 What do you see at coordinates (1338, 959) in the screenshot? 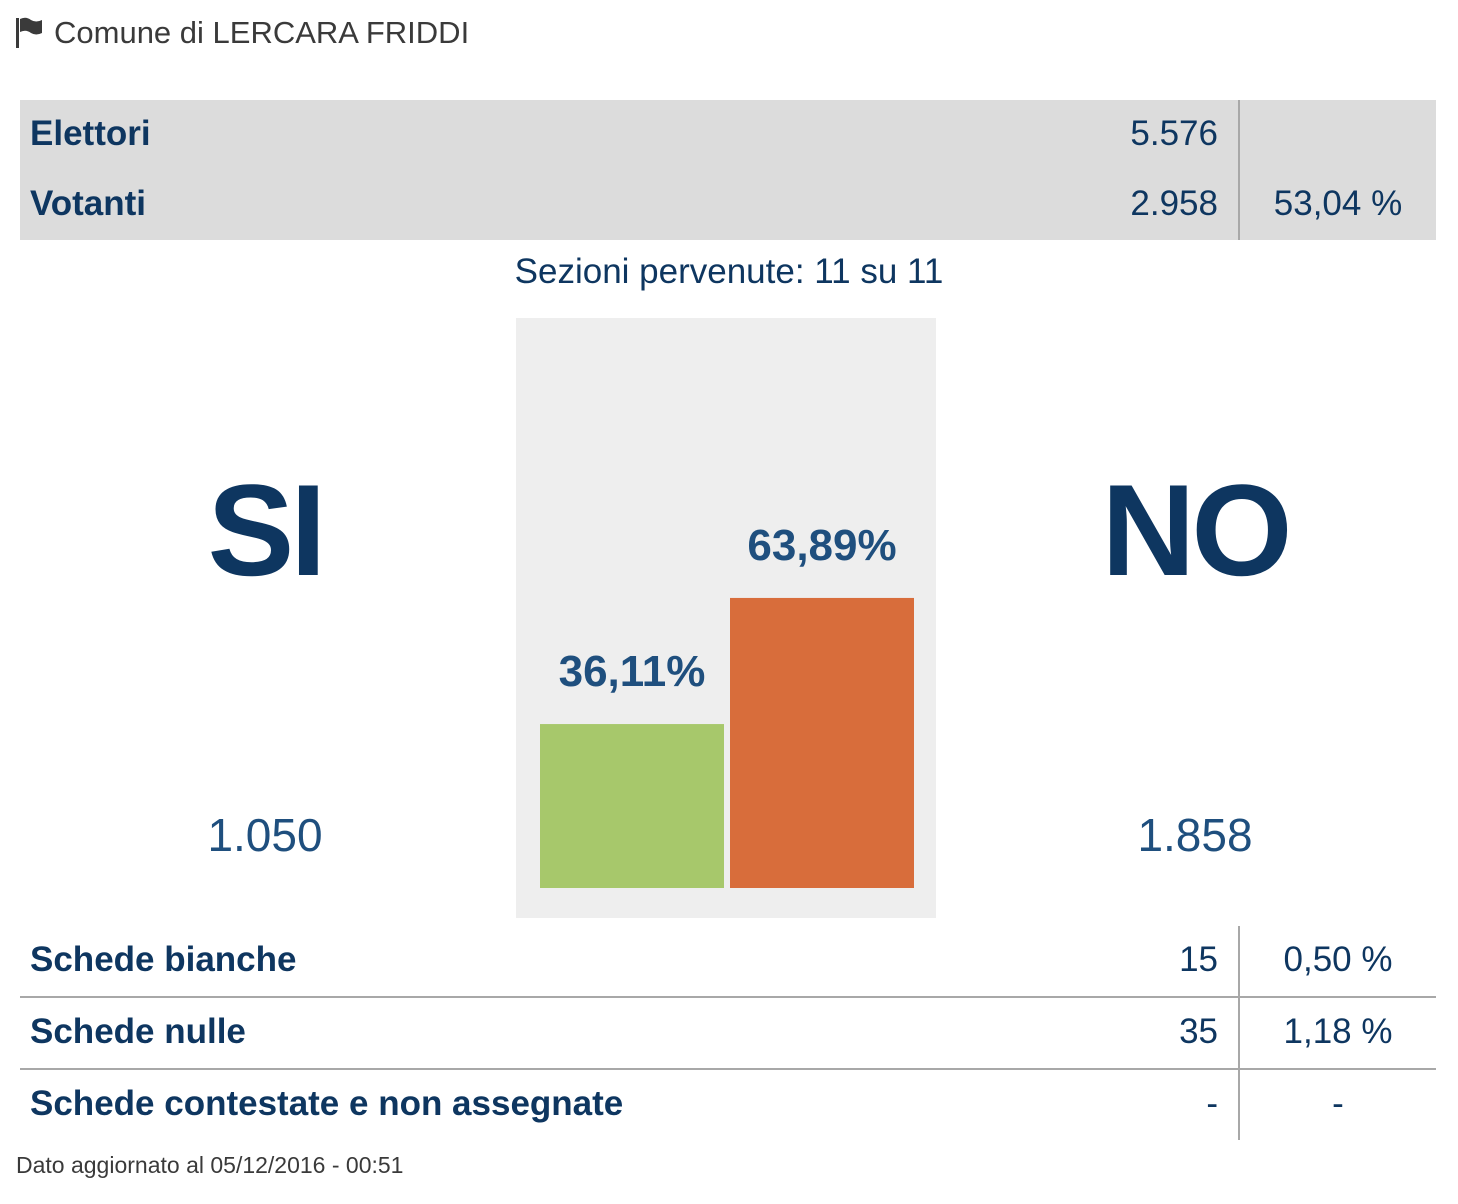
I see `schede-bianche-percent: 0,50 %` at bounding box center [1338, 959].